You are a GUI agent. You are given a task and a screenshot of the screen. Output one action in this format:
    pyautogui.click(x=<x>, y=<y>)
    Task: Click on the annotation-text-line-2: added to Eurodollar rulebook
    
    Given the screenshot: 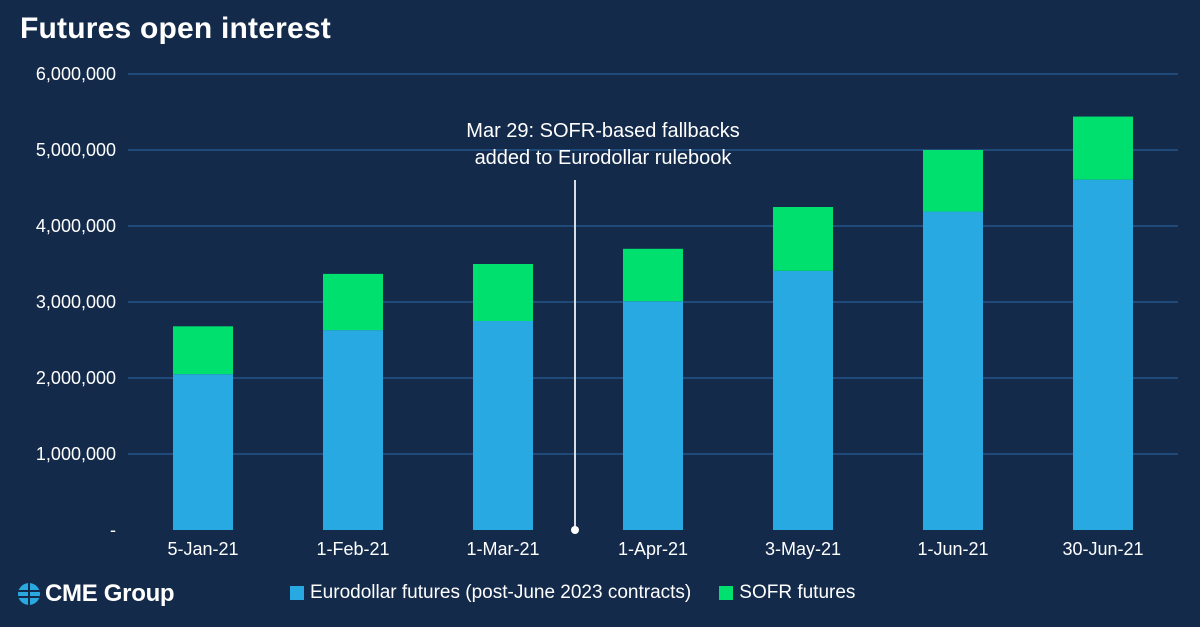 What is the action you would take?
    pyautogui.click(x=604, y=158)
    